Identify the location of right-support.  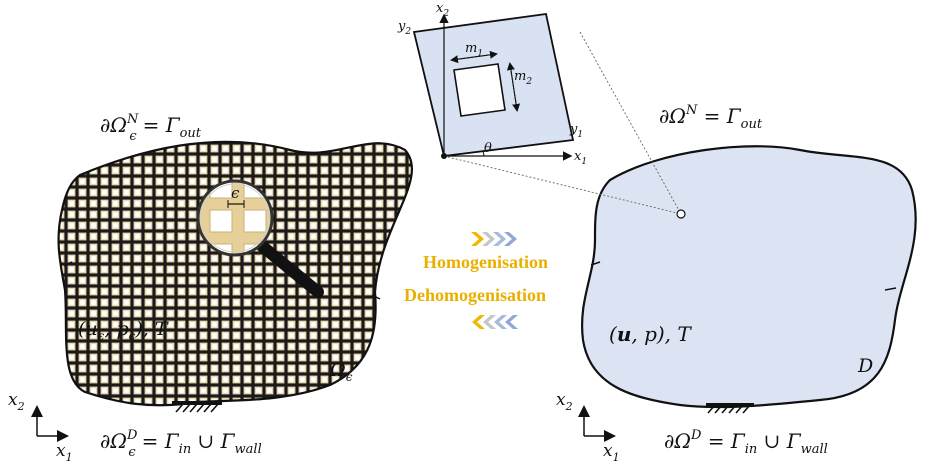
(730, 408).